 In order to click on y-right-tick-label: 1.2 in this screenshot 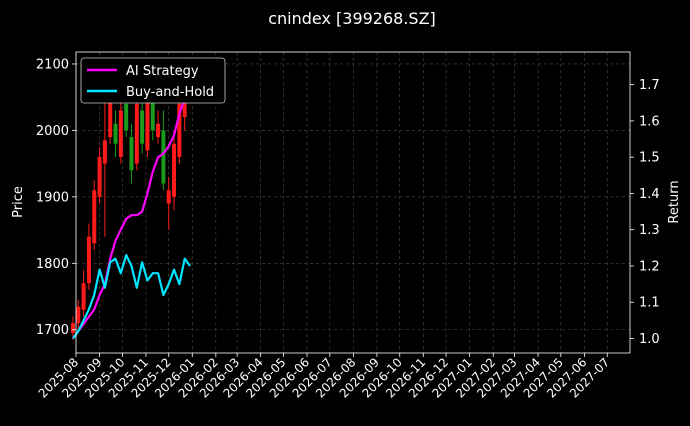, I will do `click(649, 266)`.